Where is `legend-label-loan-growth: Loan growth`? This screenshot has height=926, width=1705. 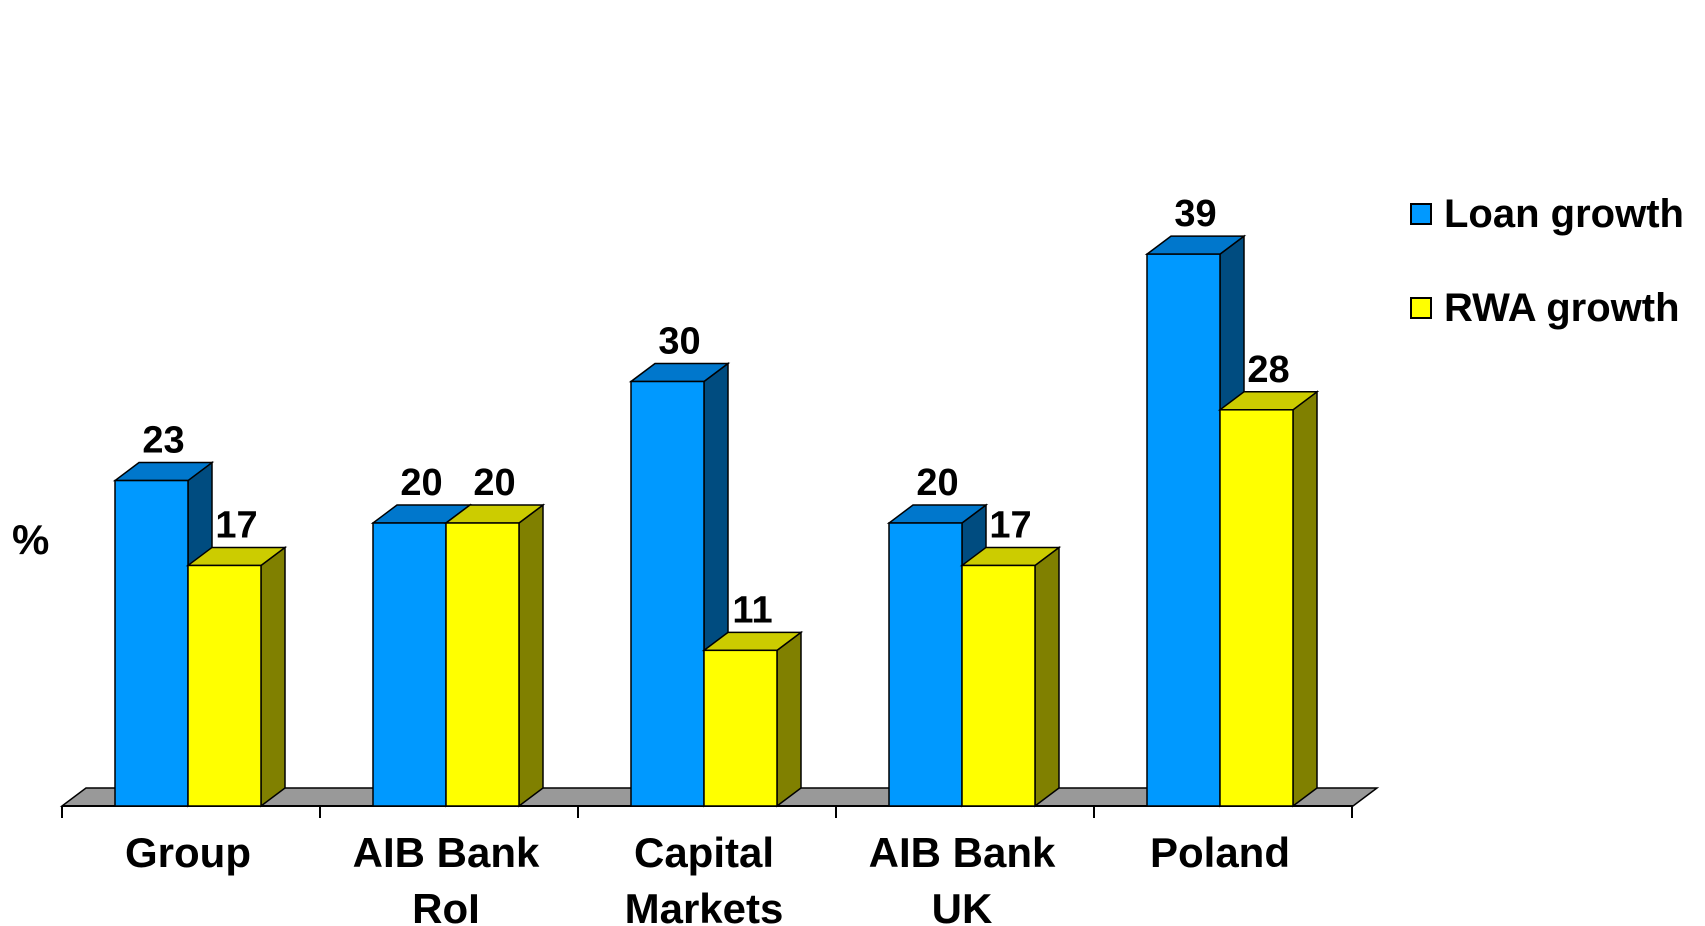
legend-label-loan-growth: Loan growth is located at coordinates (1564, 213).